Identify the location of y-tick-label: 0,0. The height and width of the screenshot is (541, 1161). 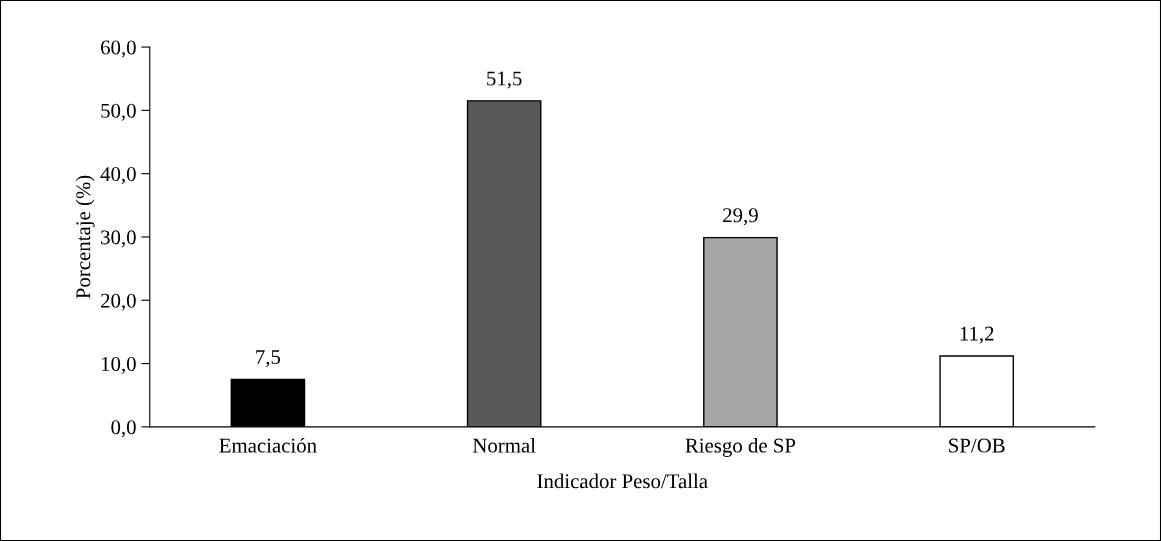
(123, 429).